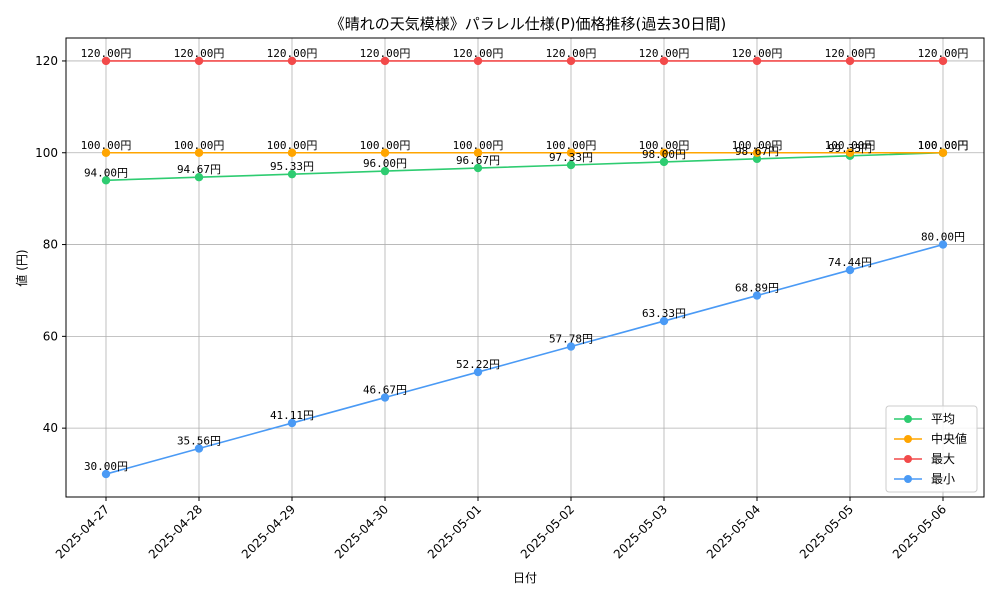  Describe the element at coordinates (943, 459) in the screenshot. I see `legend-entry: 最大` at that location.